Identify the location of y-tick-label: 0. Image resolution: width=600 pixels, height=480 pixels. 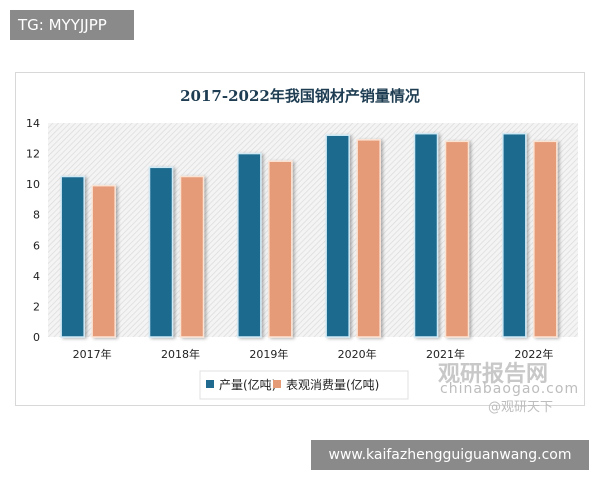
(36, 337).